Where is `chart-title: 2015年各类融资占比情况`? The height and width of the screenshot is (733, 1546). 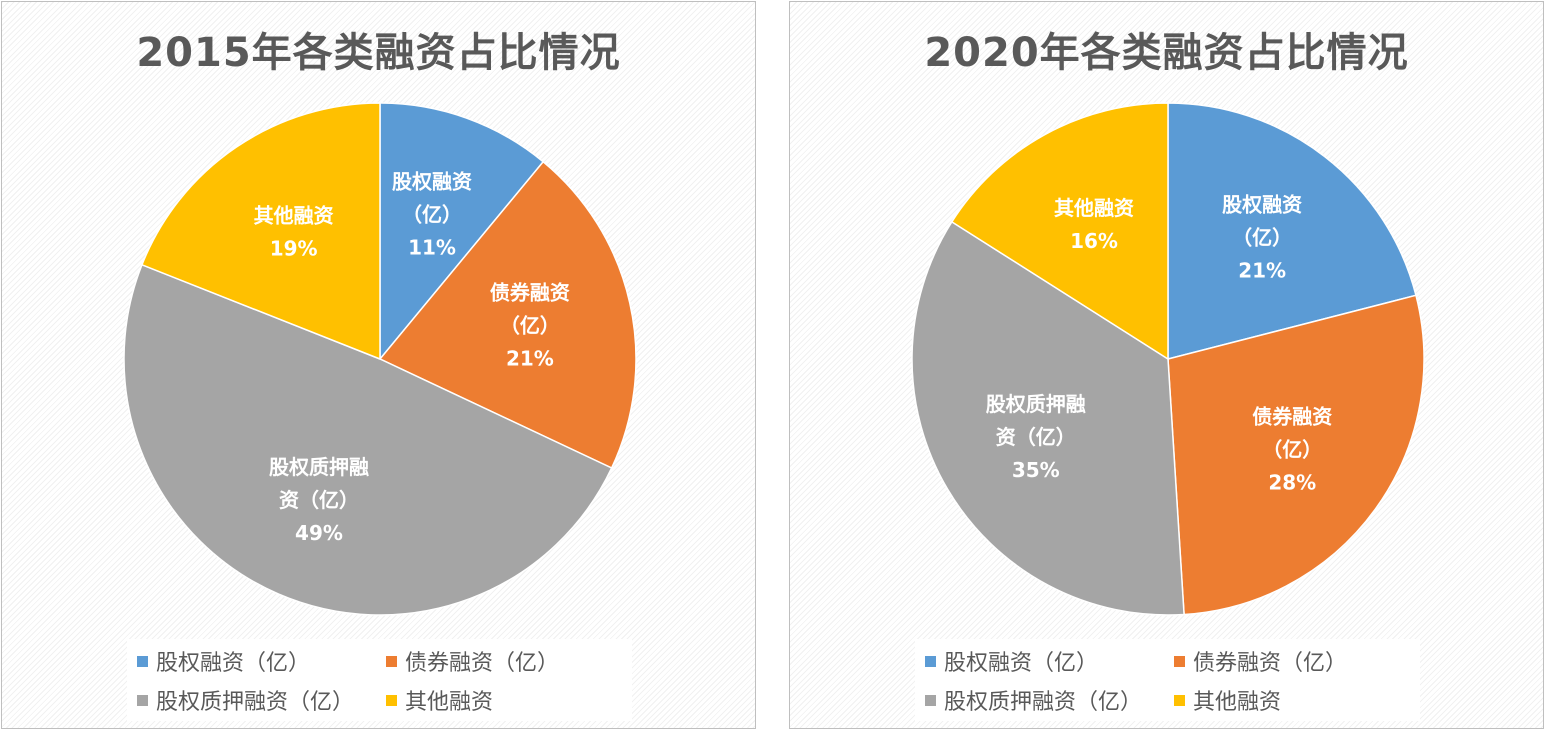 chart-title: 2015年各类融资占比情况 is located at coordinates (378, 53).